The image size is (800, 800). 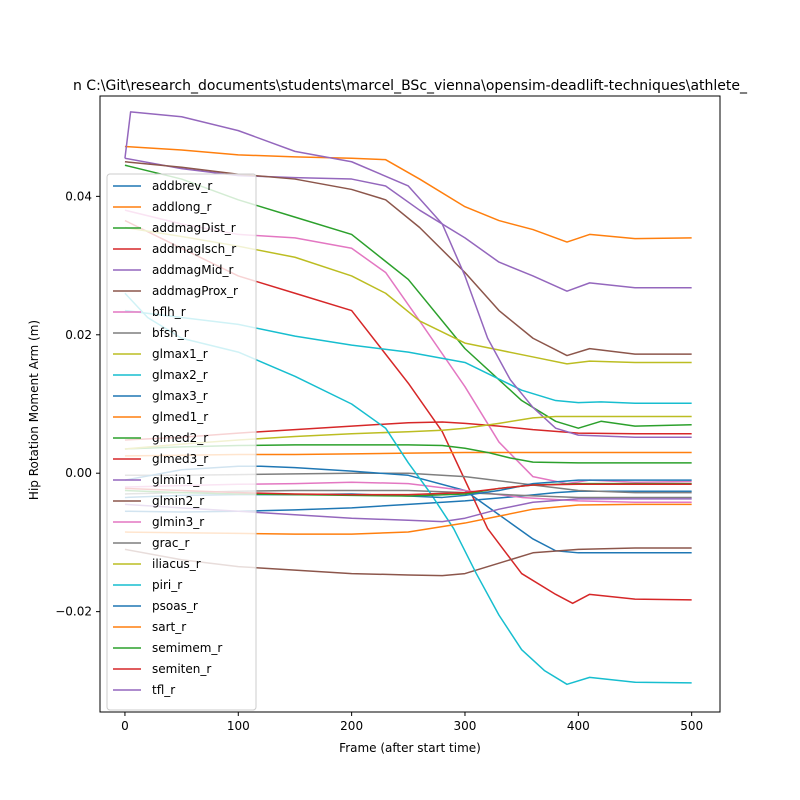 What do you see at coordinates (180, 375) in the screenshot?
I see `legend-label-glmax2_r: glmax2_r` at bounding box center [180, 375].